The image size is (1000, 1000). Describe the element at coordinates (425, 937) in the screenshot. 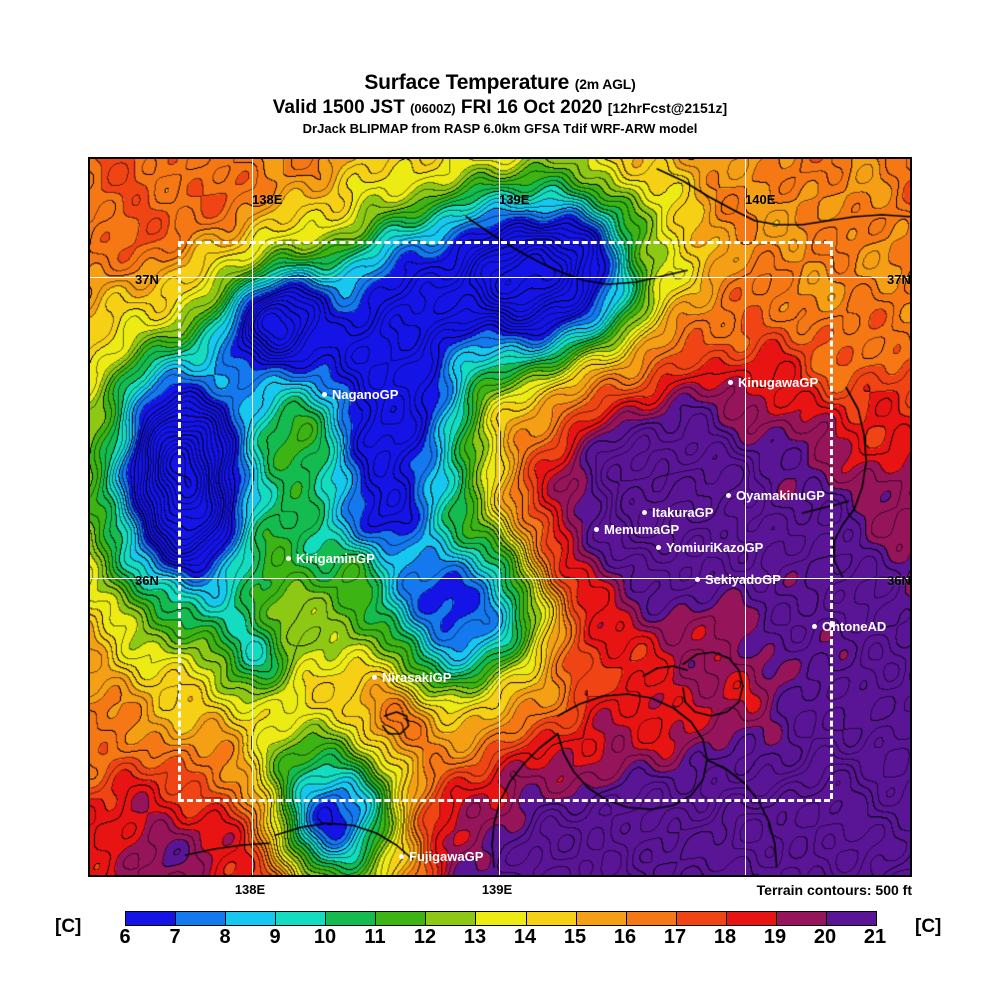

I see `colorbar-tick: 12` at that location.